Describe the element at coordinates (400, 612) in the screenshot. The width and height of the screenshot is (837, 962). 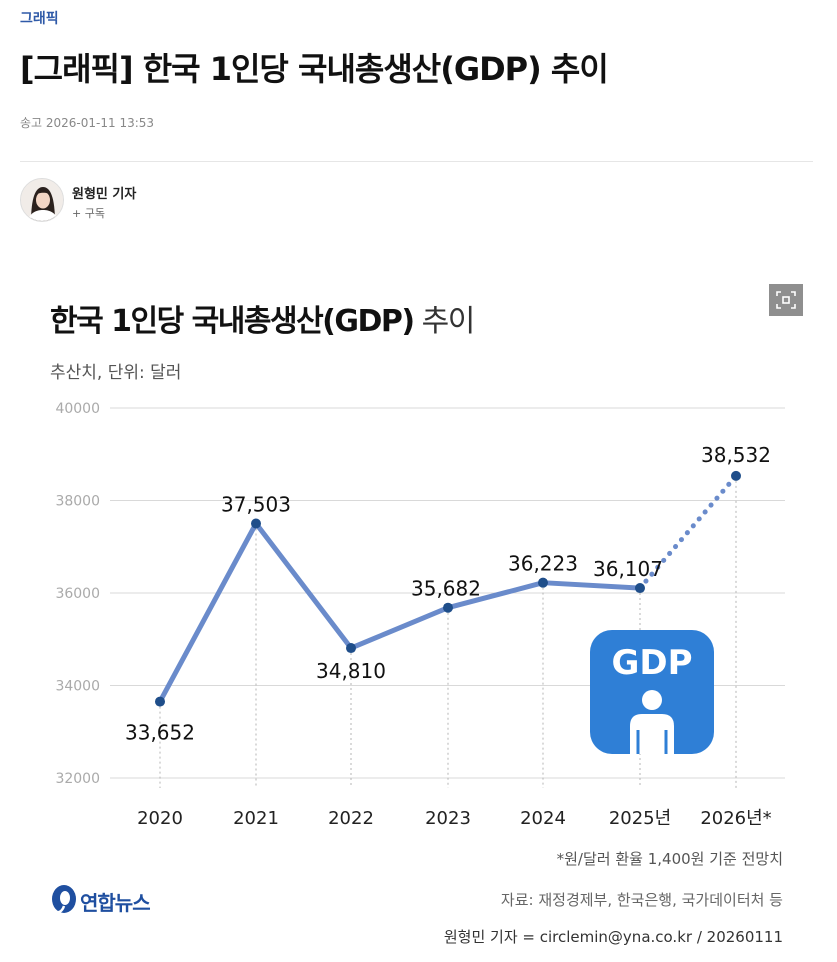
I see `series-line` at that location.